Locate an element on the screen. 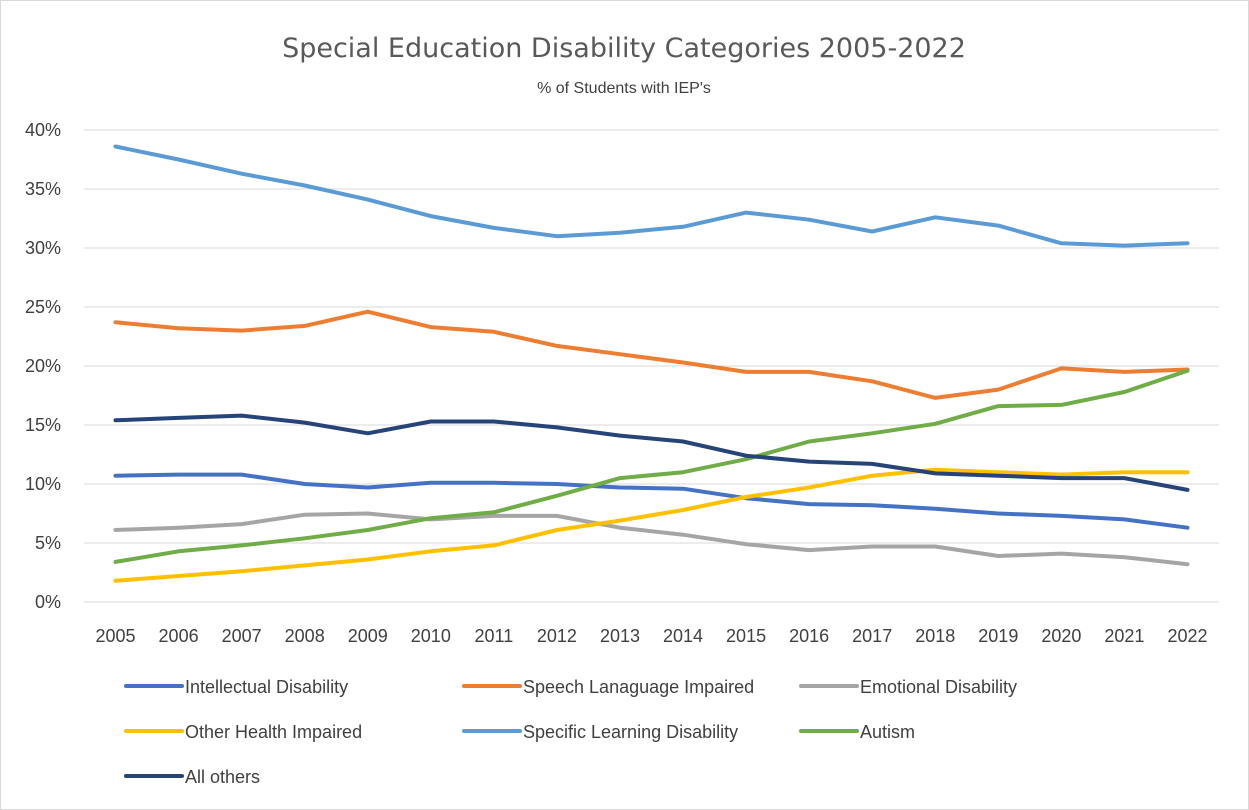 This screenshot has height=810, width=1249. y-tick-label: 5% is located at coordinates (48, 543).